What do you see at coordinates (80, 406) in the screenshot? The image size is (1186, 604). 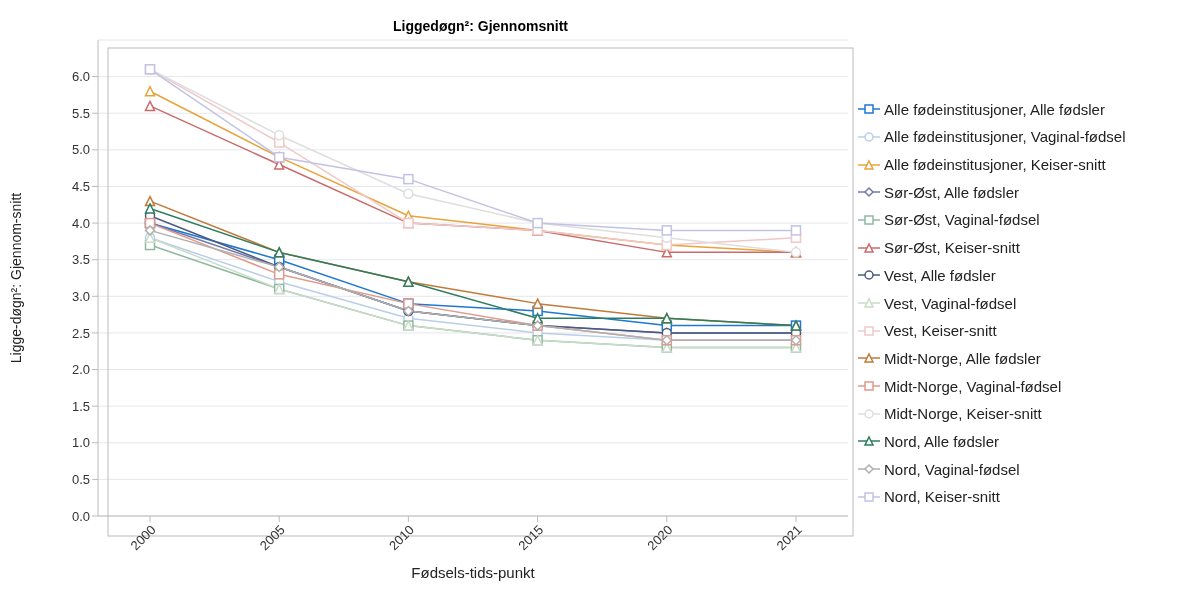 I see `y-tick-label: 1.5` at bounding box center [80, 406].